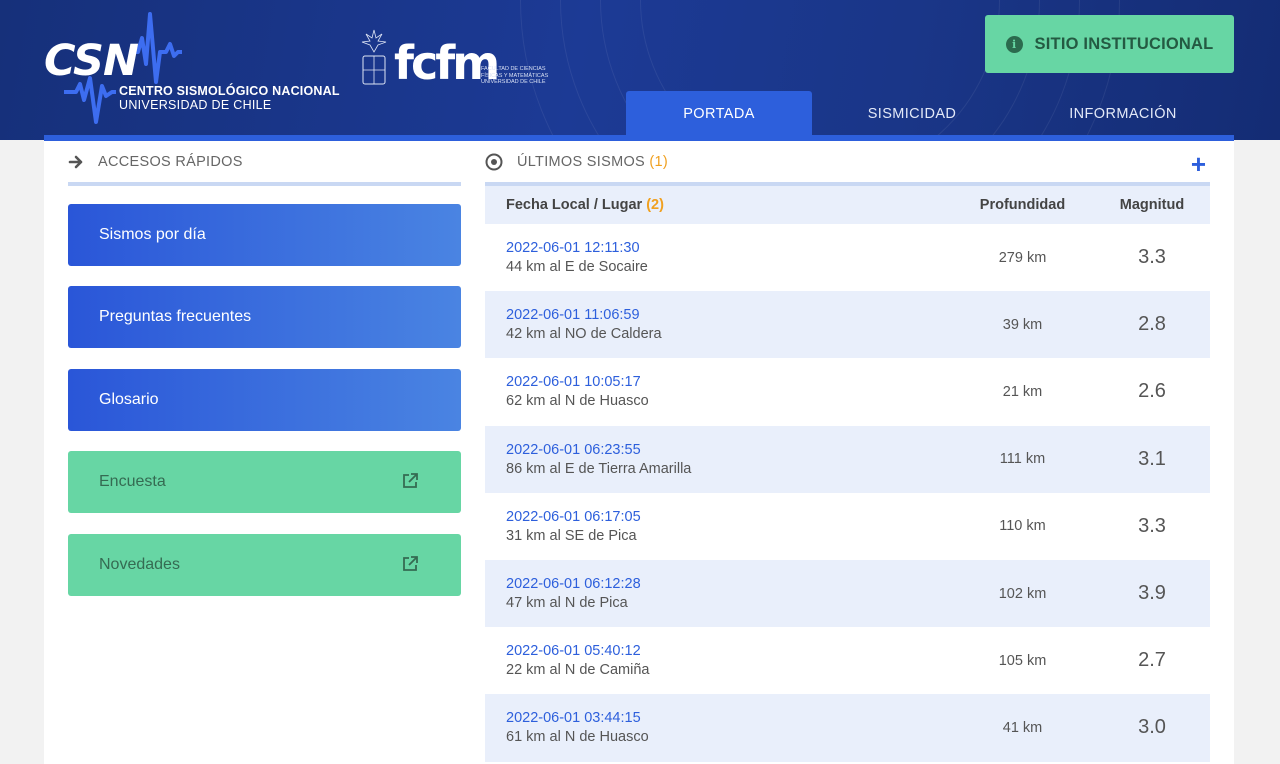  Describe the element at coordinates (1022, 459) in the screenshot. I see `quake-depth: 111 km` at that location.